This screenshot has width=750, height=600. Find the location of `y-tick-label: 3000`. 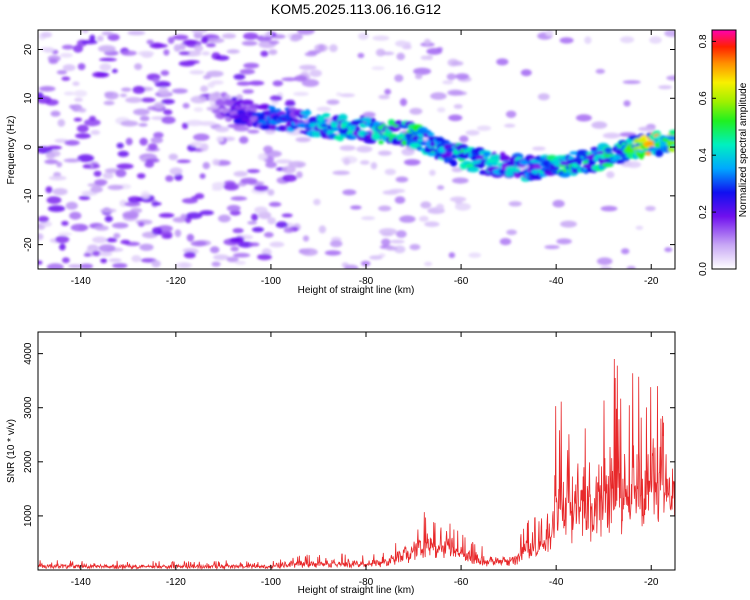

y-tick-label: 3000 is located at coordinates (28, 407).